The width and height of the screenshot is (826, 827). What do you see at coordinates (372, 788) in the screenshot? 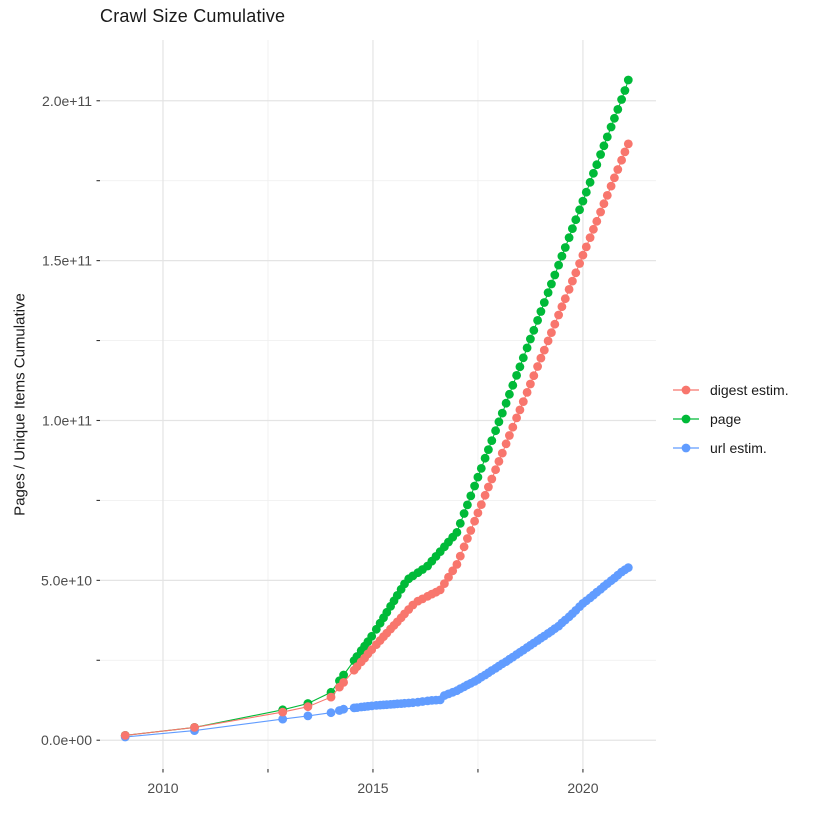
I see `x-tick-label: 2015` at bounding box center [372, 788].